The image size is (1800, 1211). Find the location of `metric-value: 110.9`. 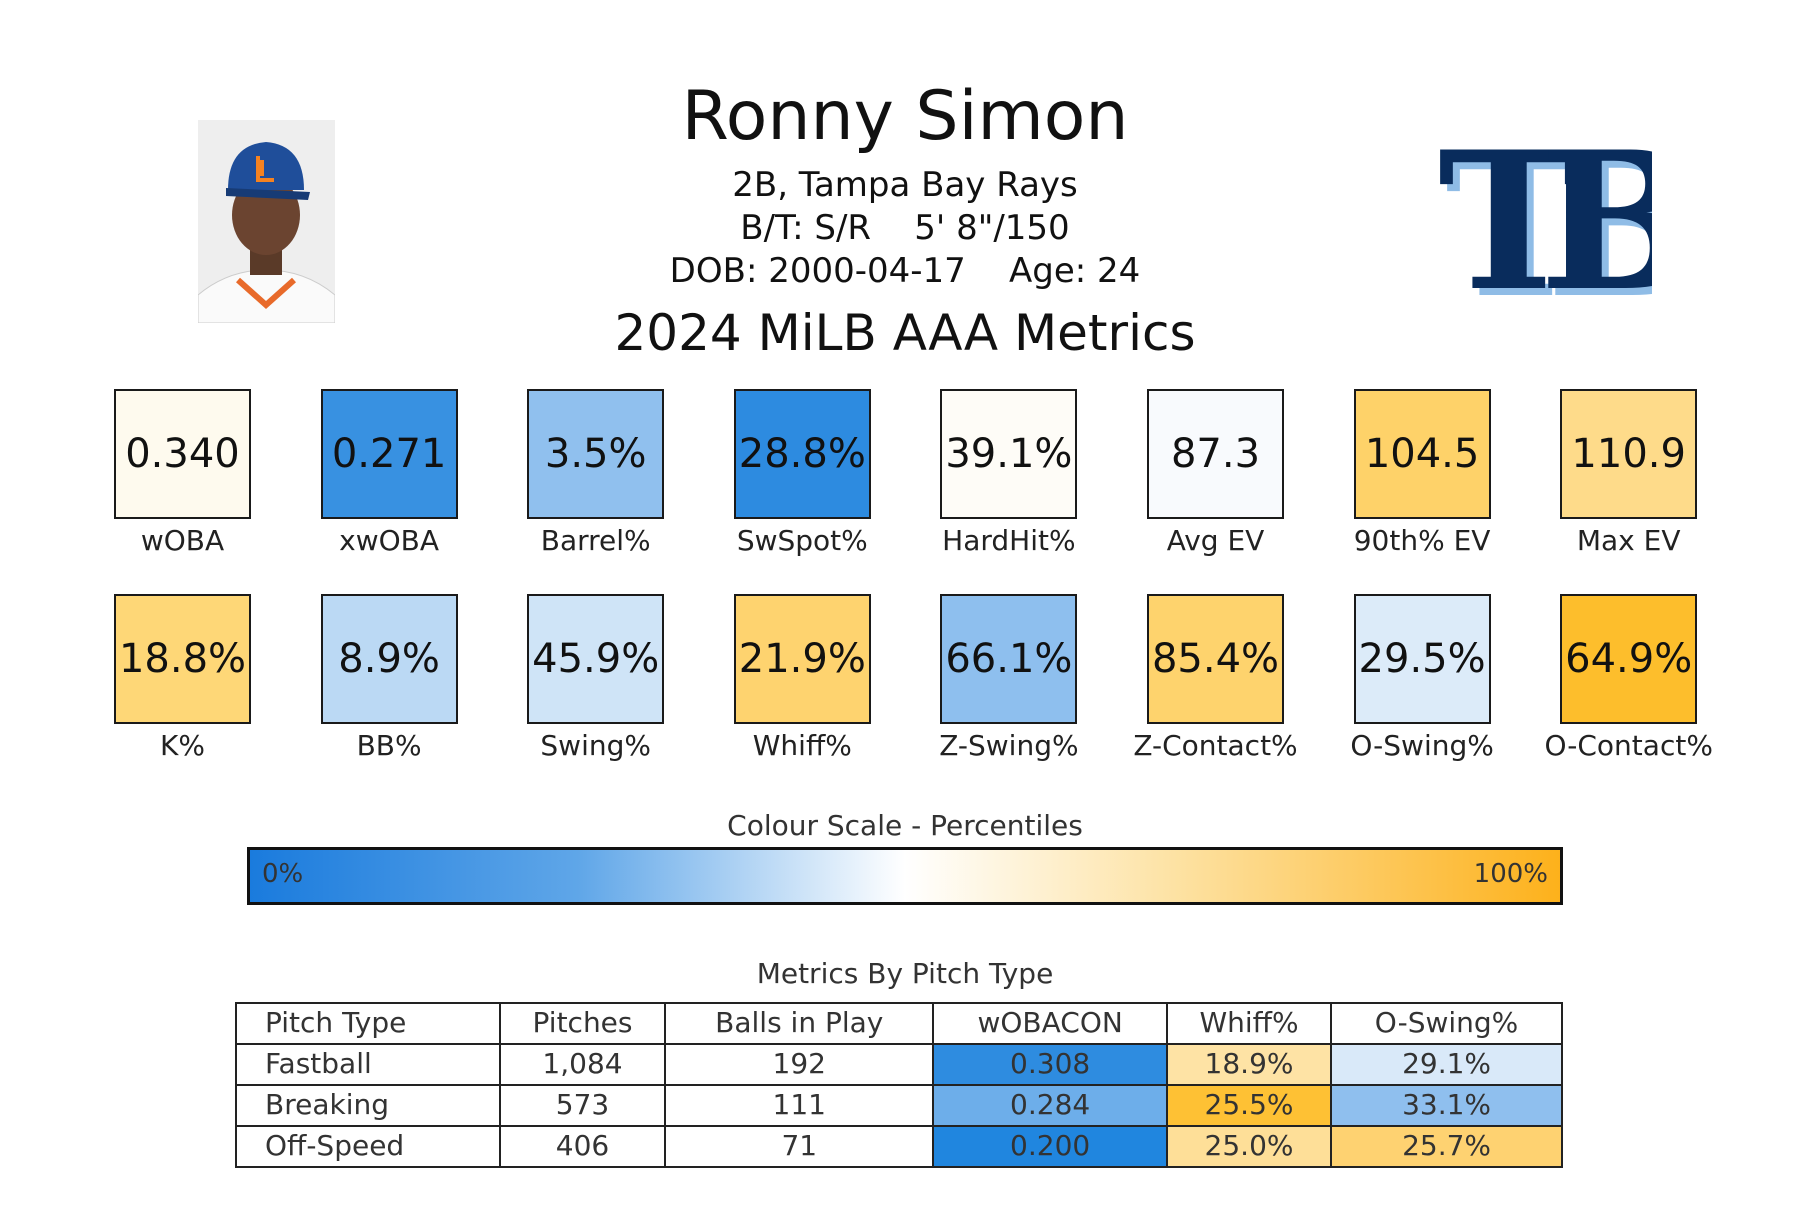

metric-value: 110.9 is located at coordinates (1628, 454).